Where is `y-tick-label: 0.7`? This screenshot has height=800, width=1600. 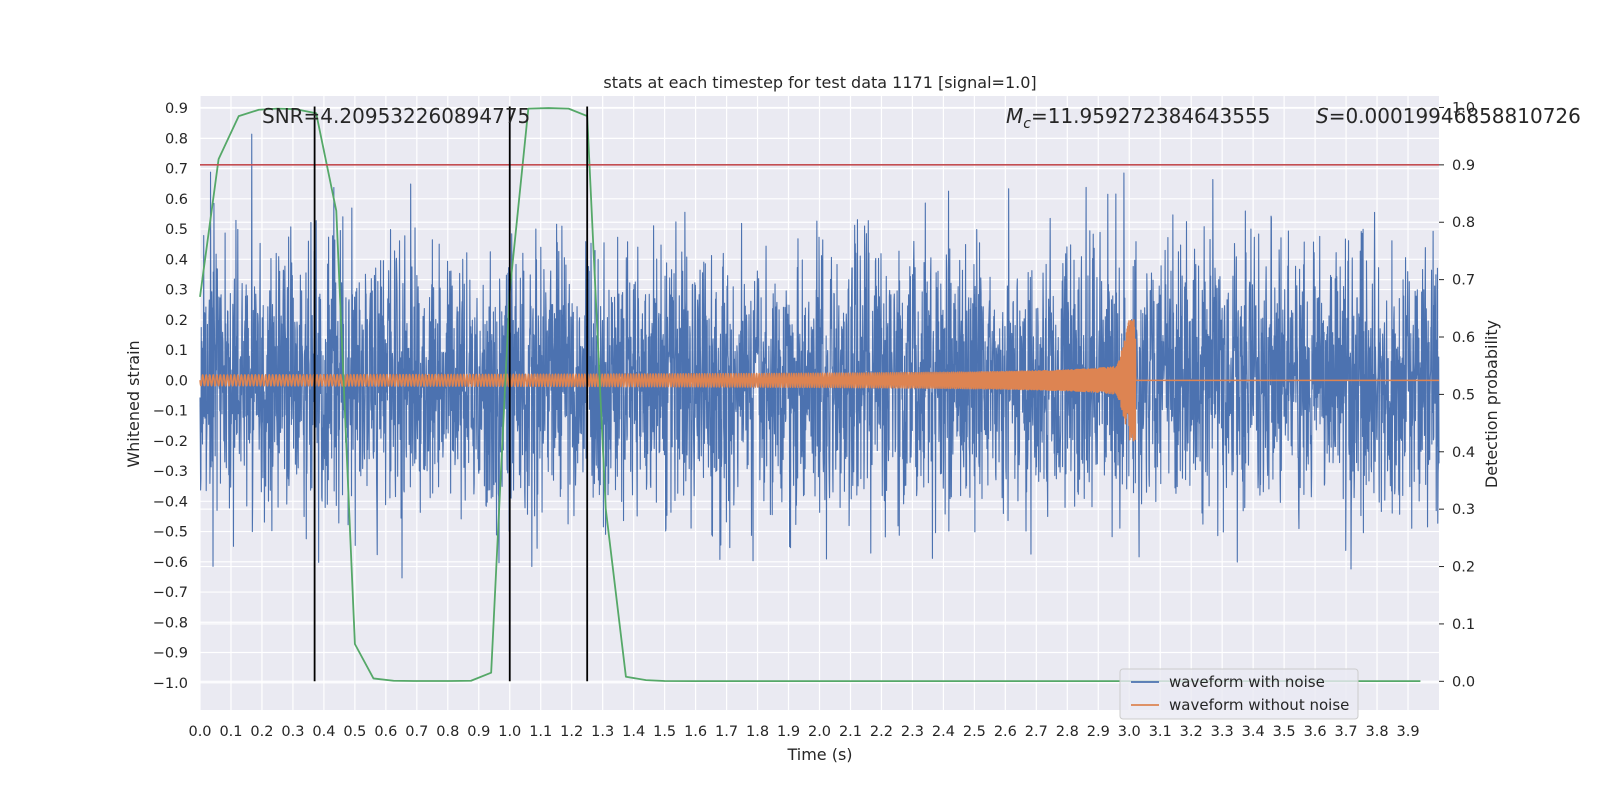 y-tick-label: 0.7 is located at coordinates (176, 170).